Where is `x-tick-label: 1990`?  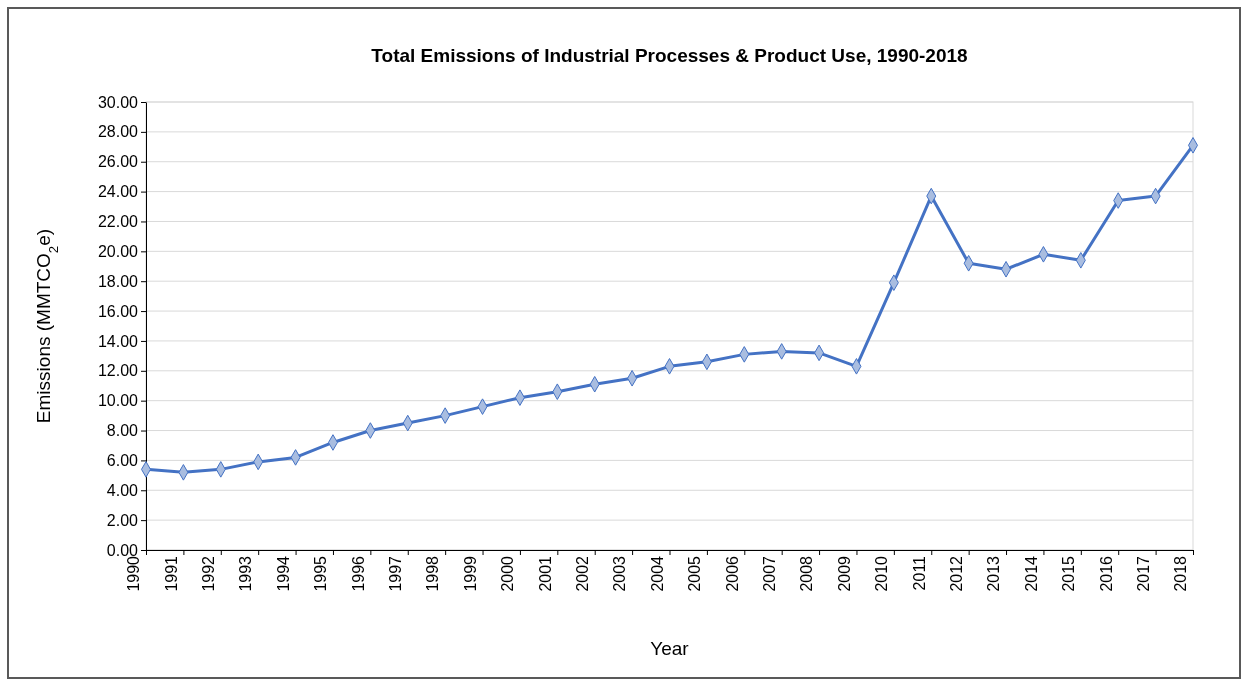
x-tick-label: 1990 is located at coordinates (134, 573).